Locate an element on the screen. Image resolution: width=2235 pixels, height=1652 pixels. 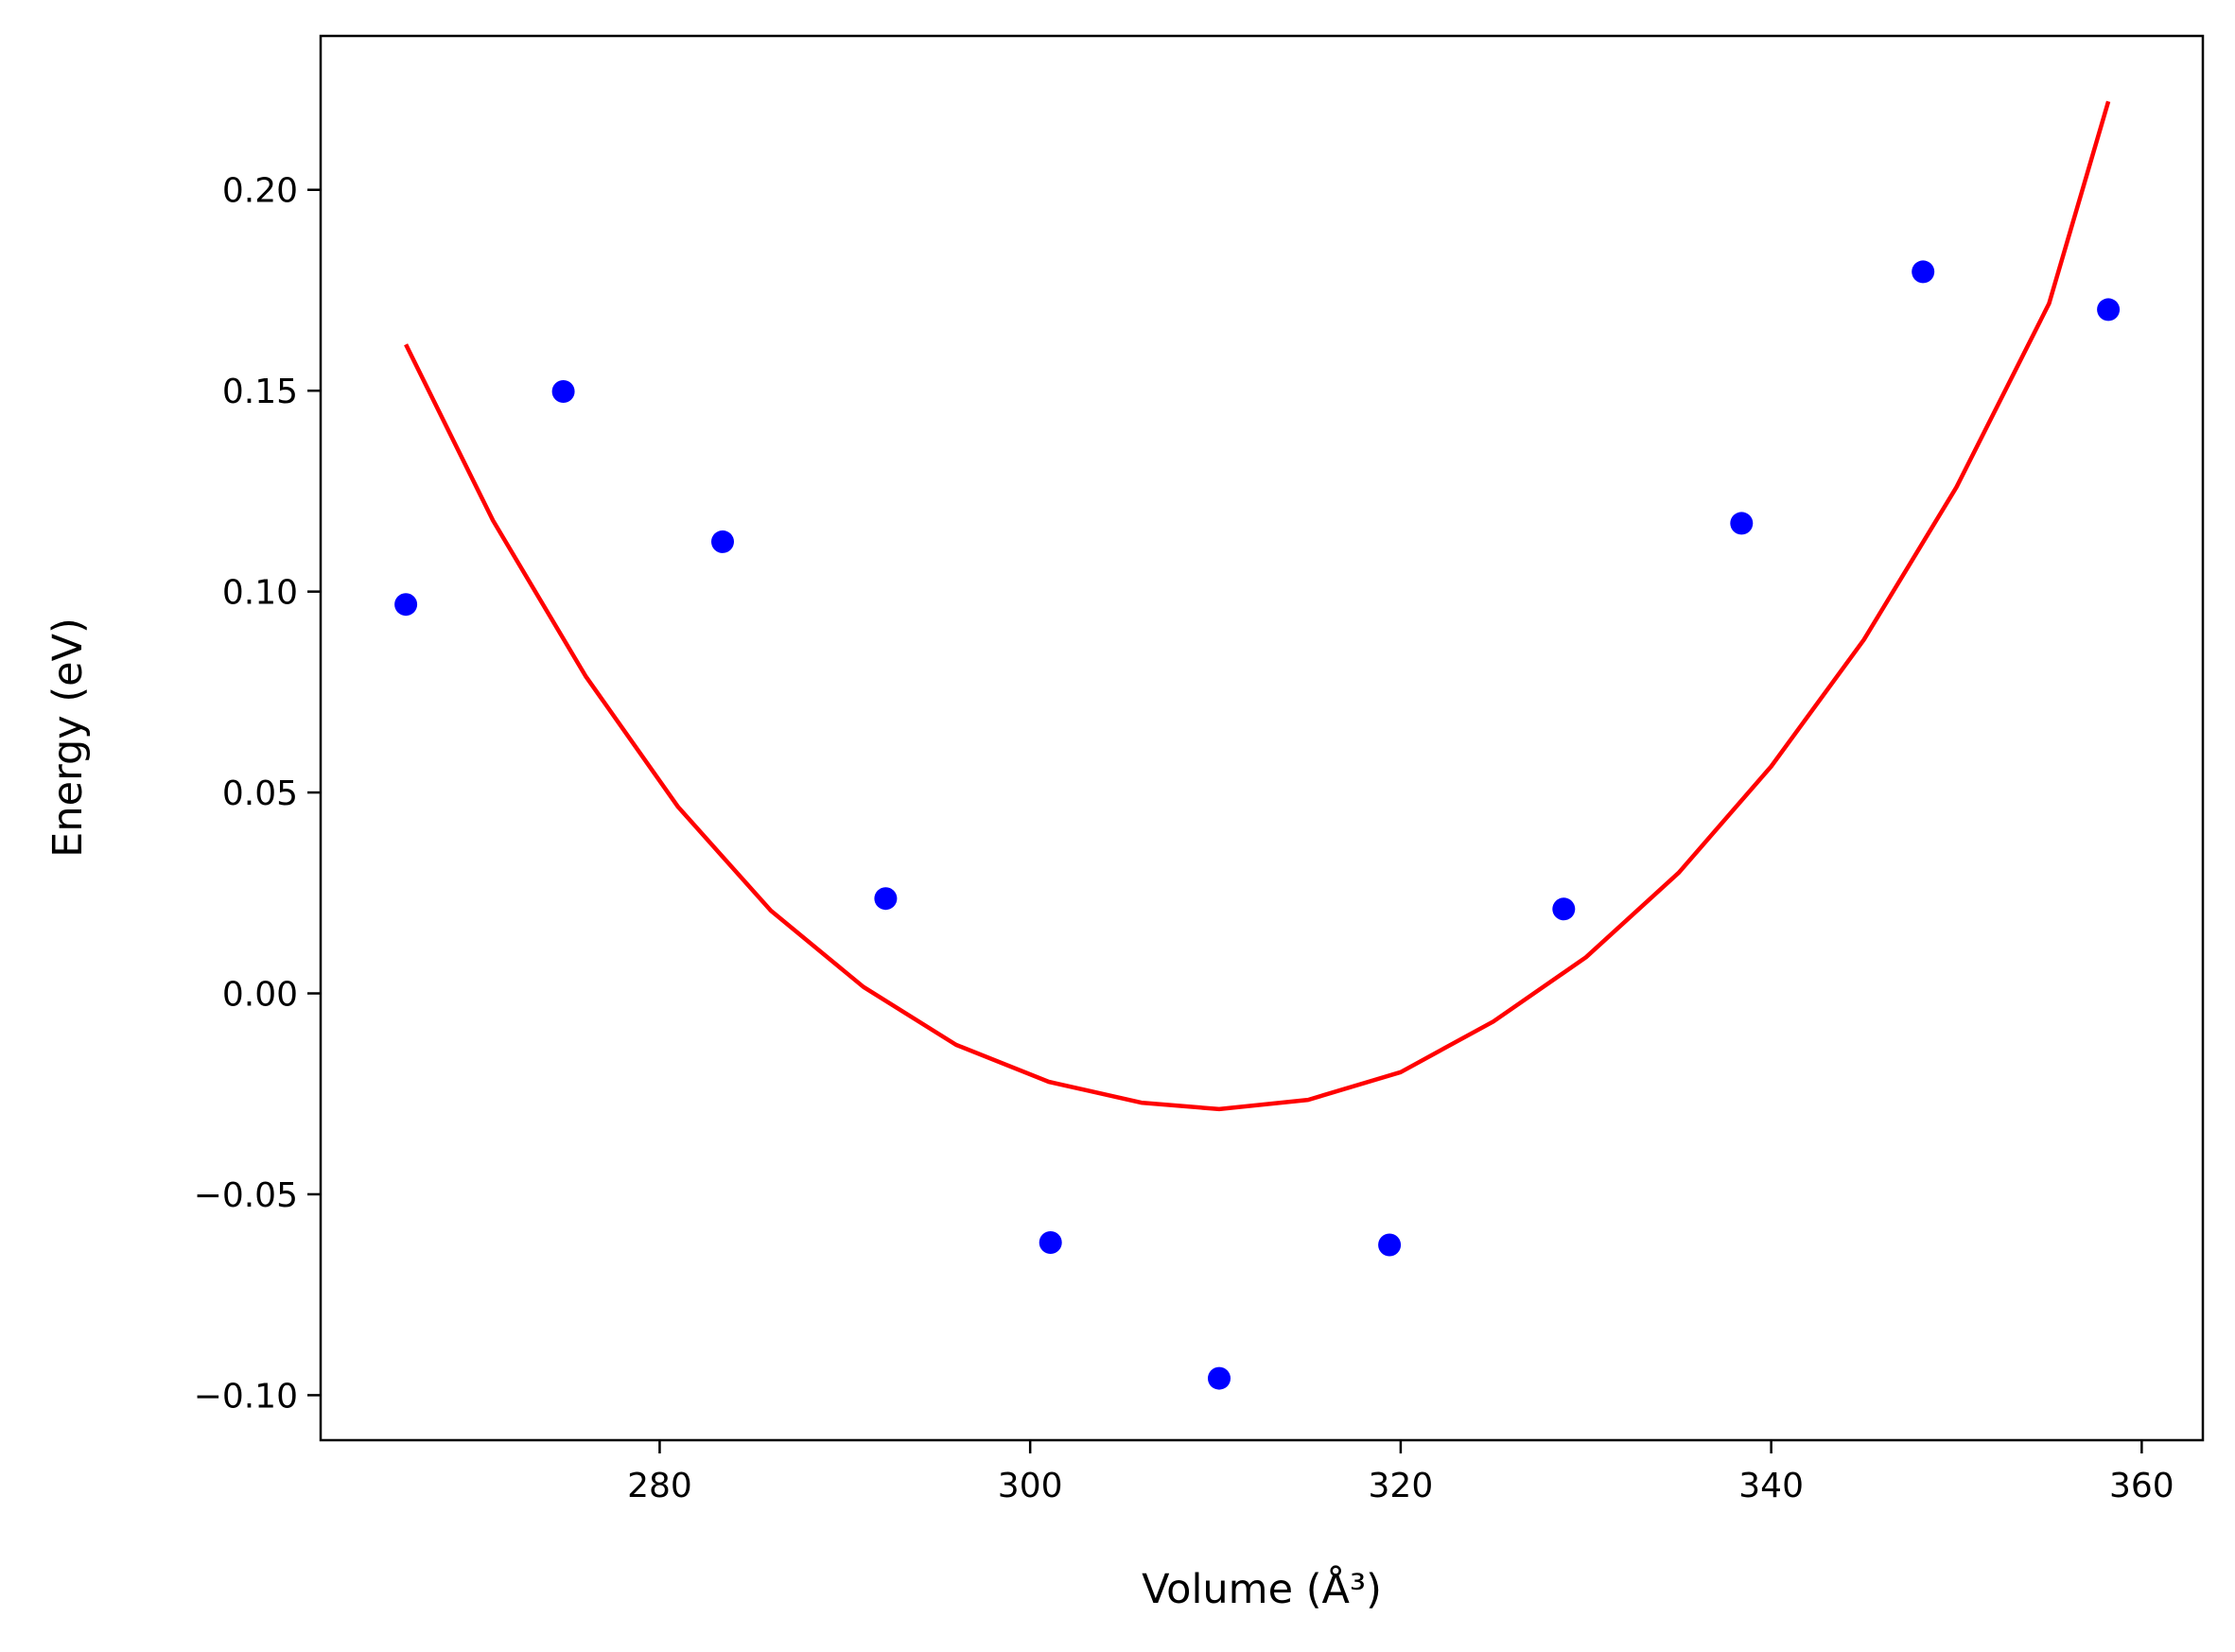
y-axis-ticks: −0.10 −0.05 0.00 0.05 0.10 0.15 0.20 is located at coordinates (257, 794).